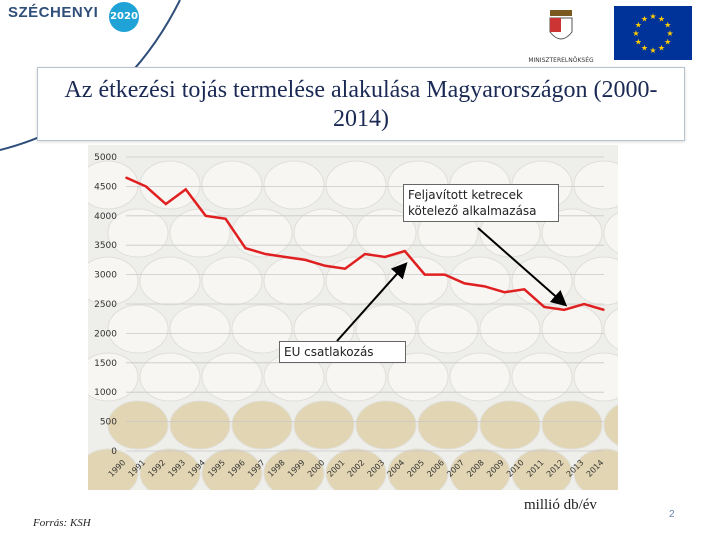 The image size is (720, 540). What do you see at coordinates (342, 352) in the screenshot?
I see `annotation-eu: EU csatlakozás` at bounding box center [342, 352].